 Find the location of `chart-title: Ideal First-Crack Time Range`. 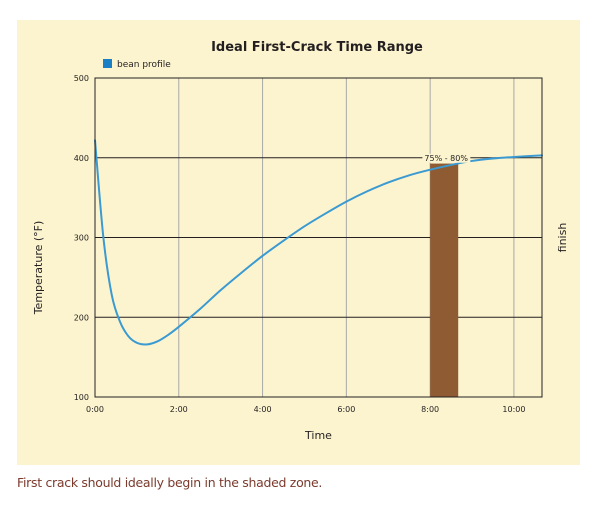

chart-title: Ideal First-Crack Time Range is located at coordinates (317, 47).